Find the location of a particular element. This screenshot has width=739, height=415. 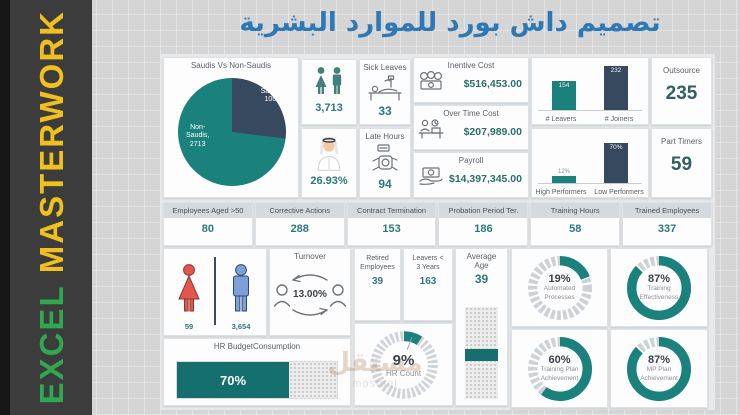

average-age-label: Average Age is located at coordinates (481, 261).